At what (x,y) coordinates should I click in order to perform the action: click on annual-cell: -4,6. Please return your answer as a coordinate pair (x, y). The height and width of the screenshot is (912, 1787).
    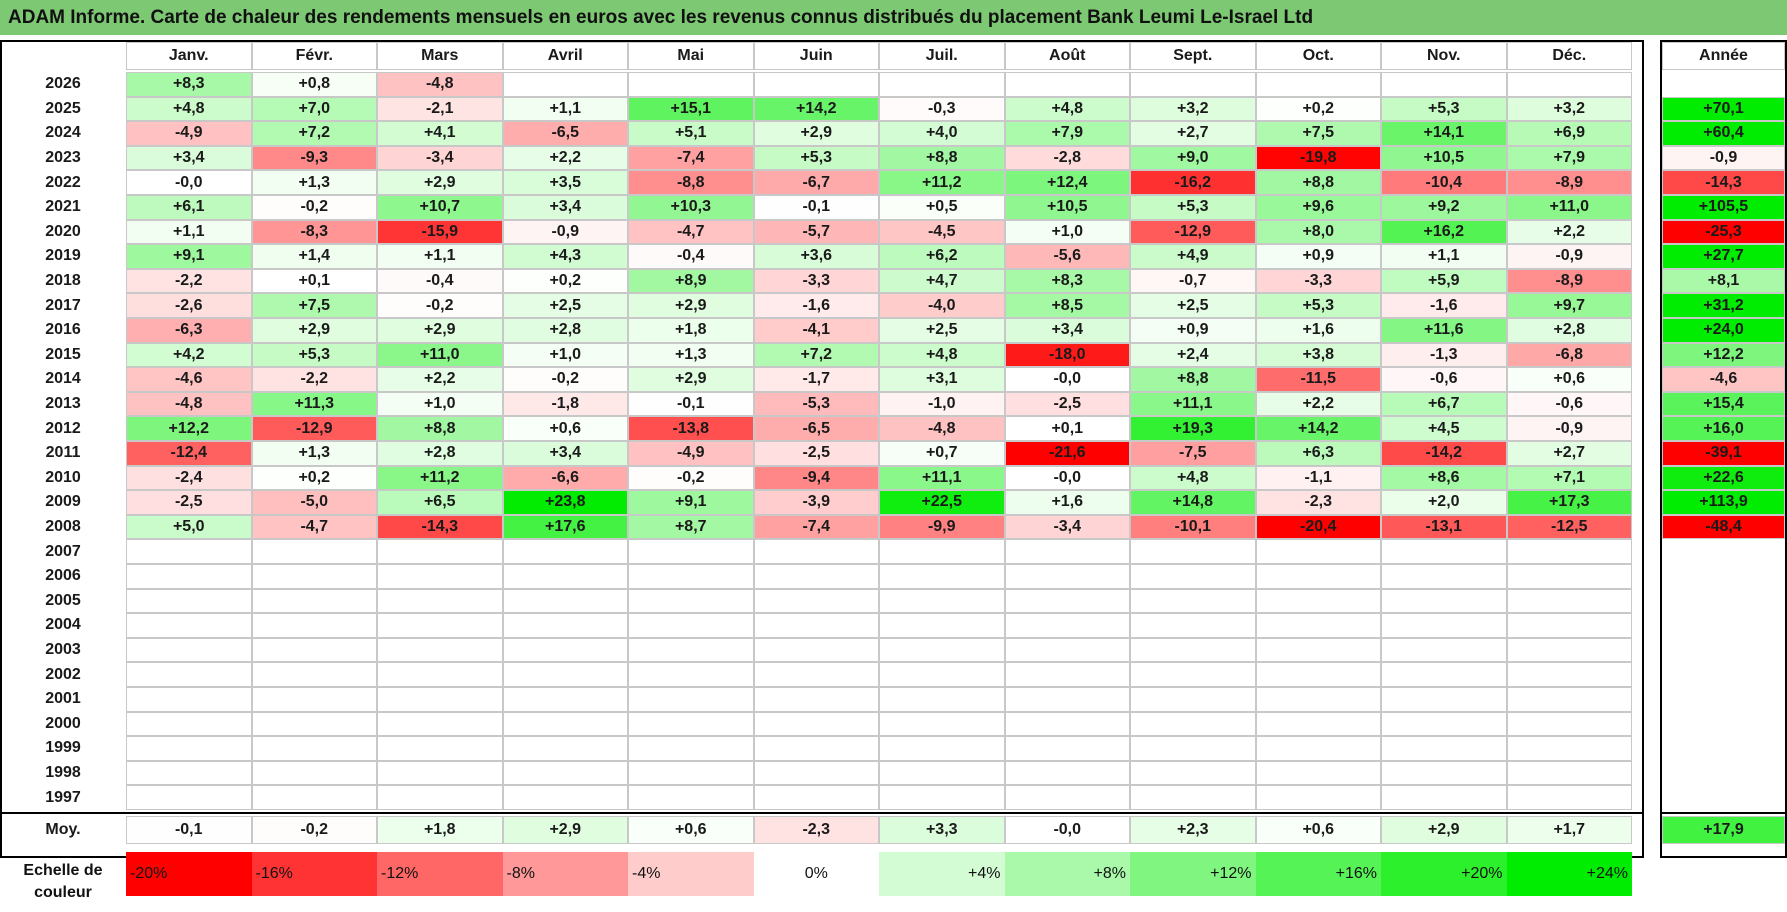
    Looking at the image, I should click on (1723, 379).